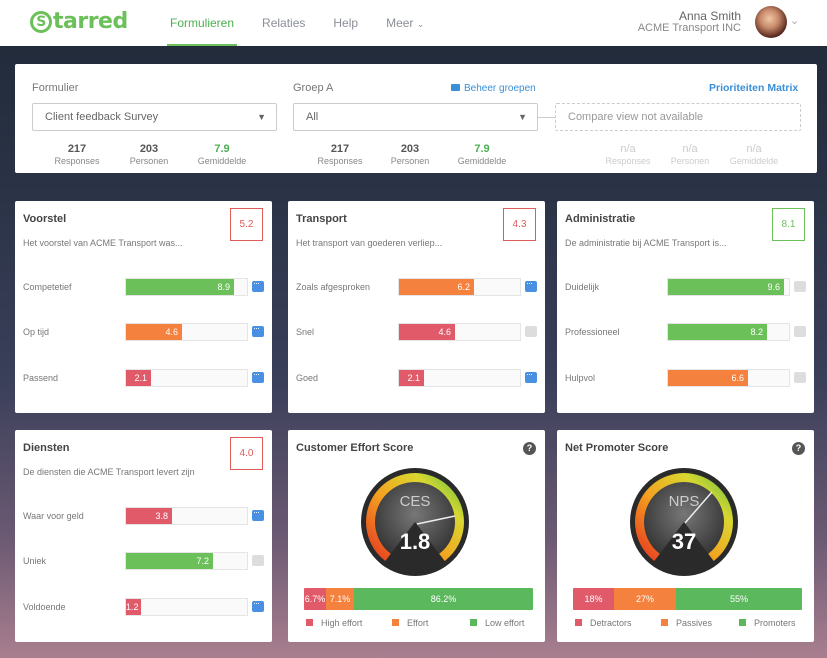 This screenshot has height=658, width=827. Describe the element at coordinates (44, 607) in the screenshot. I see `question-label: Voldoende` at that location.